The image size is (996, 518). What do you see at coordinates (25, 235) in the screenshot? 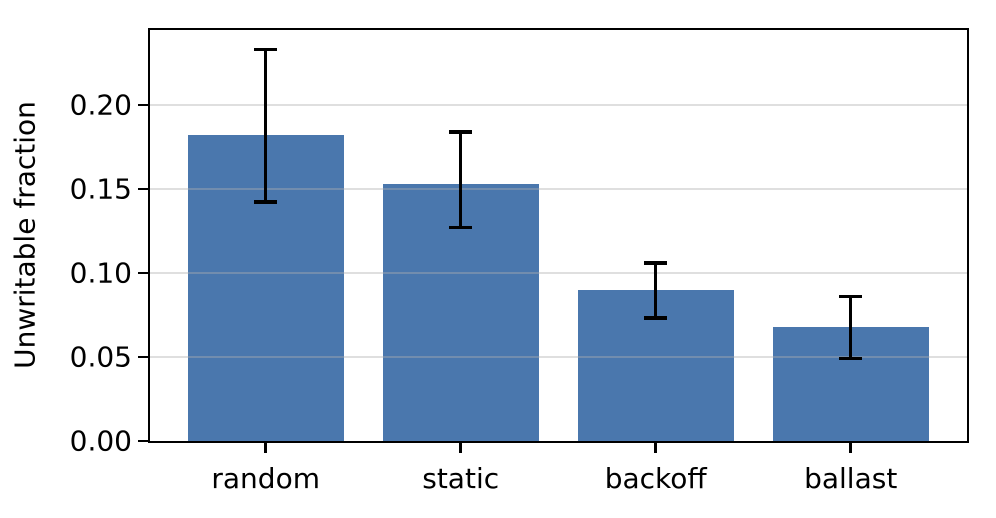
I see `y-axis-label: Unwritable fraction` at bounding box center [25, 235].